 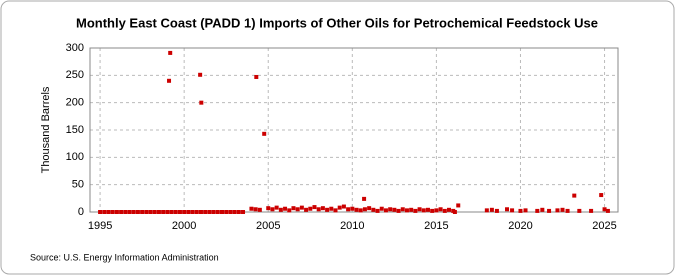 I want to click on y-tick-label: 250, so click(x=75, y=75).